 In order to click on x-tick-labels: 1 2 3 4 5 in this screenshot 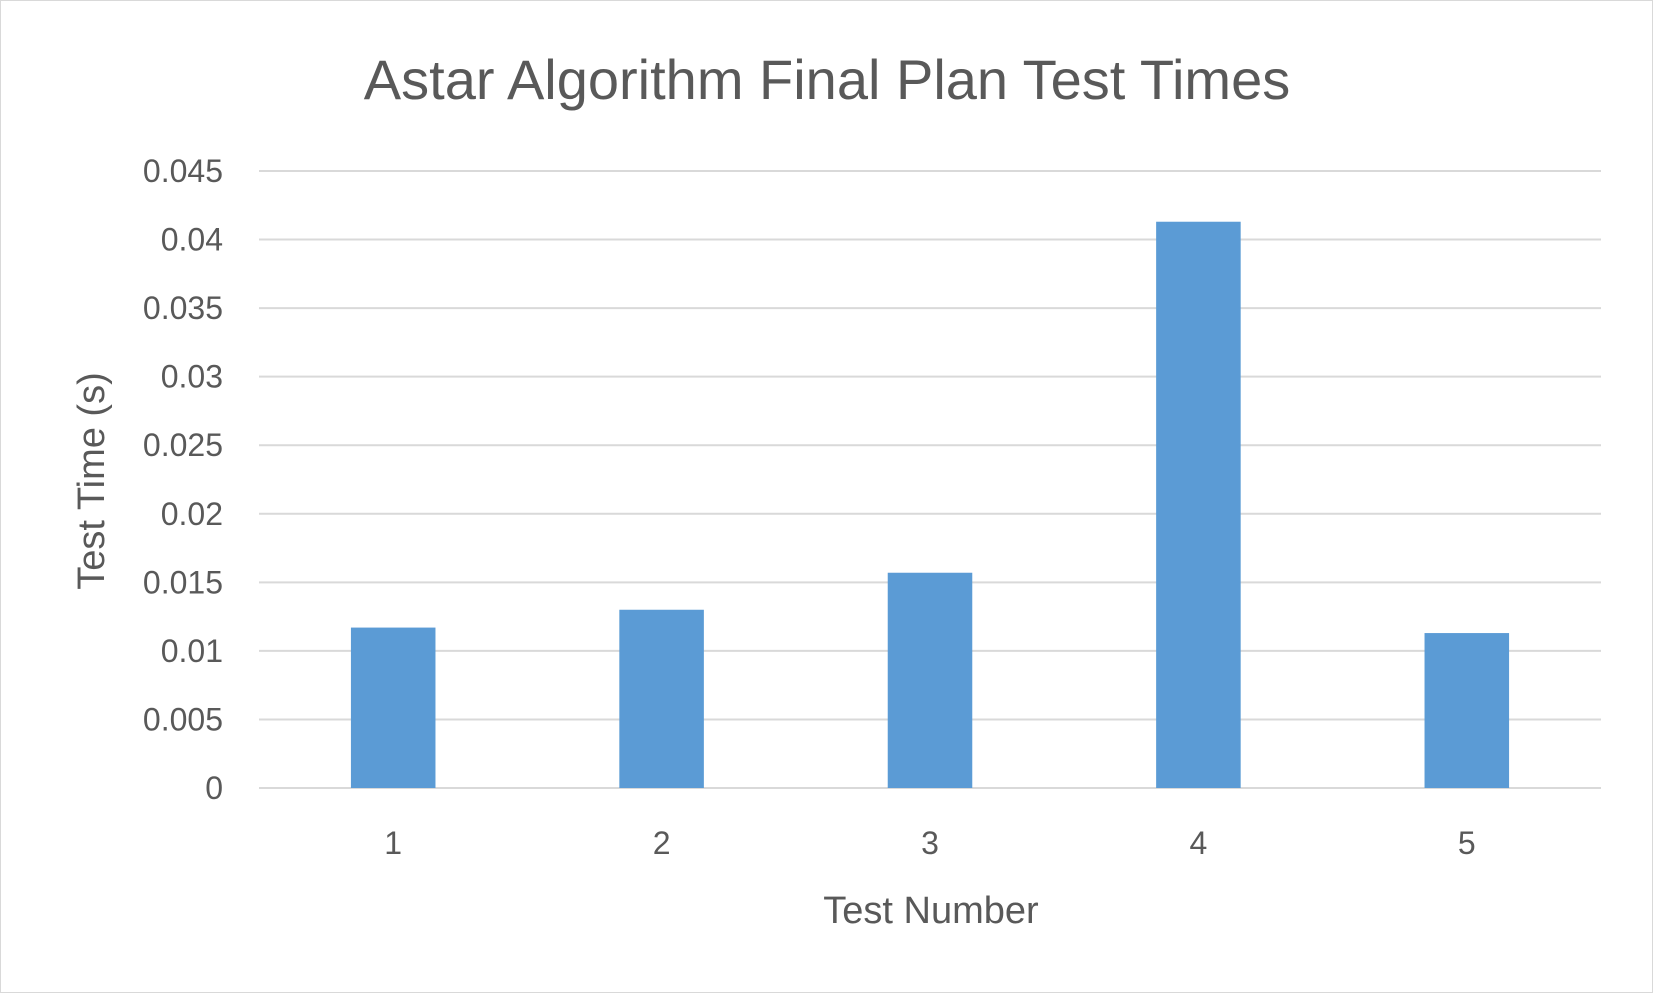, I will do `click(929, 843)`.